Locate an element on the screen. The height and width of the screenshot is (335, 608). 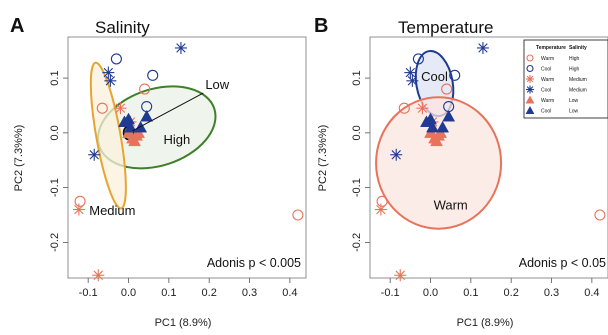
ellipse-medium is located at coordinates (108, 135).